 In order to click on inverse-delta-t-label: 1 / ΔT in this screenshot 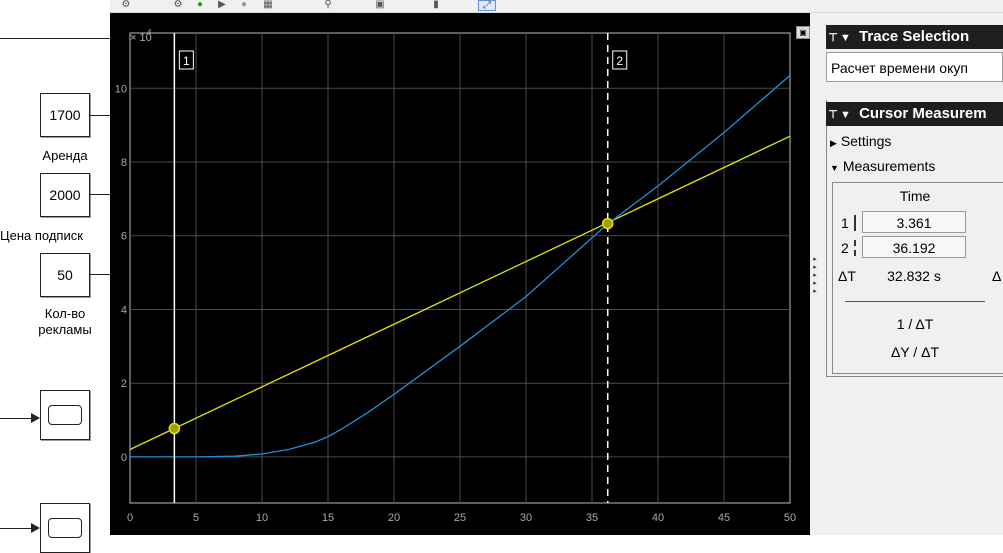, I will do `click(915, 324)`.